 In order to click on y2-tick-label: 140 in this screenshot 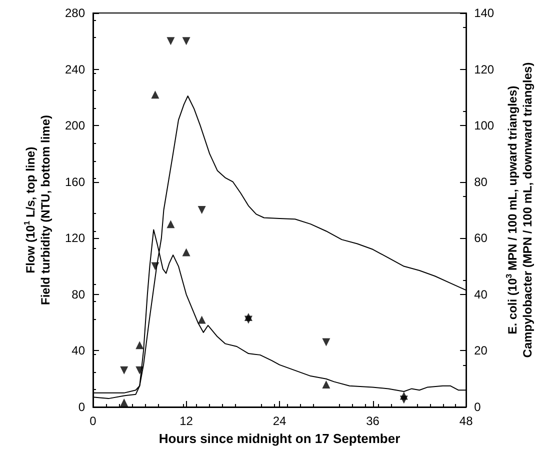, I will do `click(484, 13)`.